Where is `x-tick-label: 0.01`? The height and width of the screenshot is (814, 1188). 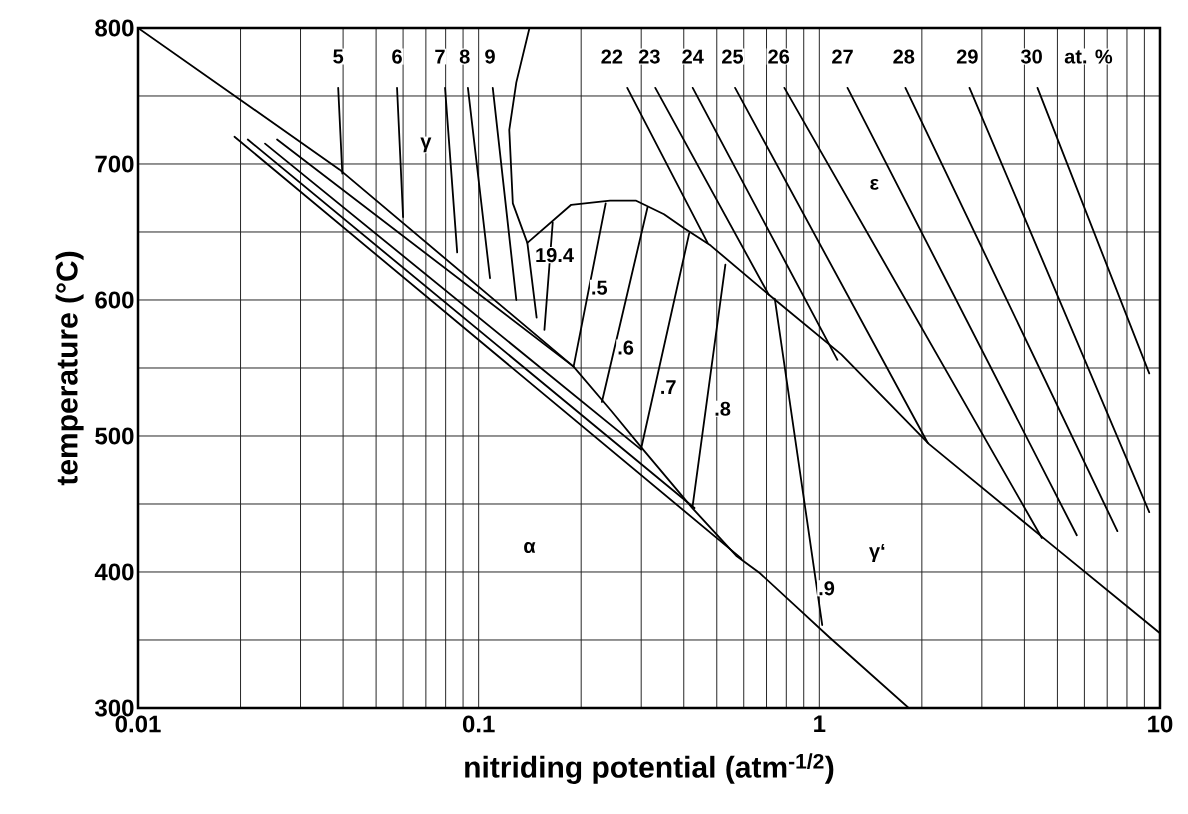 x-tick-label: 0.01 is located at coordinates (138, 724).